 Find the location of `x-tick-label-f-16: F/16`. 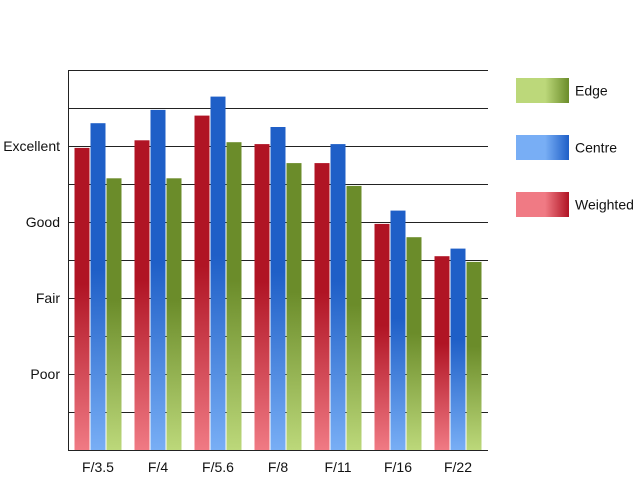

x-tick-label-f-16: F/16 is located at coordinates (398, 467).